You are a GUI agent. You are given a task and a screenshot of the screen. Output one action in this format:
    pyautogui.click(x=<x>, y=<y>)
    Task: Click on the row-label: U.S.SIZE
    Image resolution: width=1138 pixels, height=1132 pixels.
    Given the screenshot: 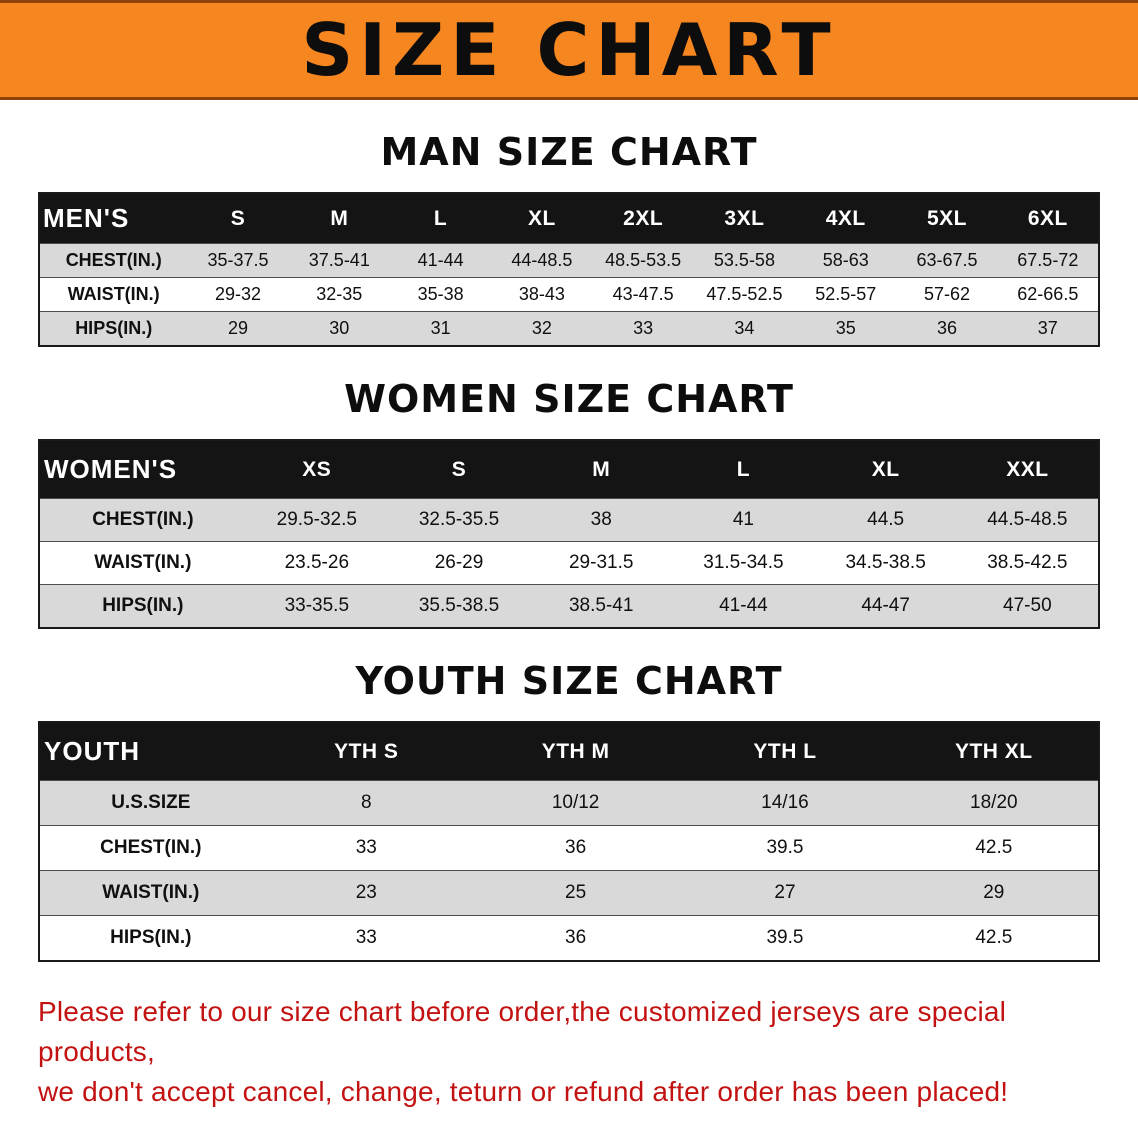 What is the action you would take?
    pyautogui.click(x=151, y=802)
    